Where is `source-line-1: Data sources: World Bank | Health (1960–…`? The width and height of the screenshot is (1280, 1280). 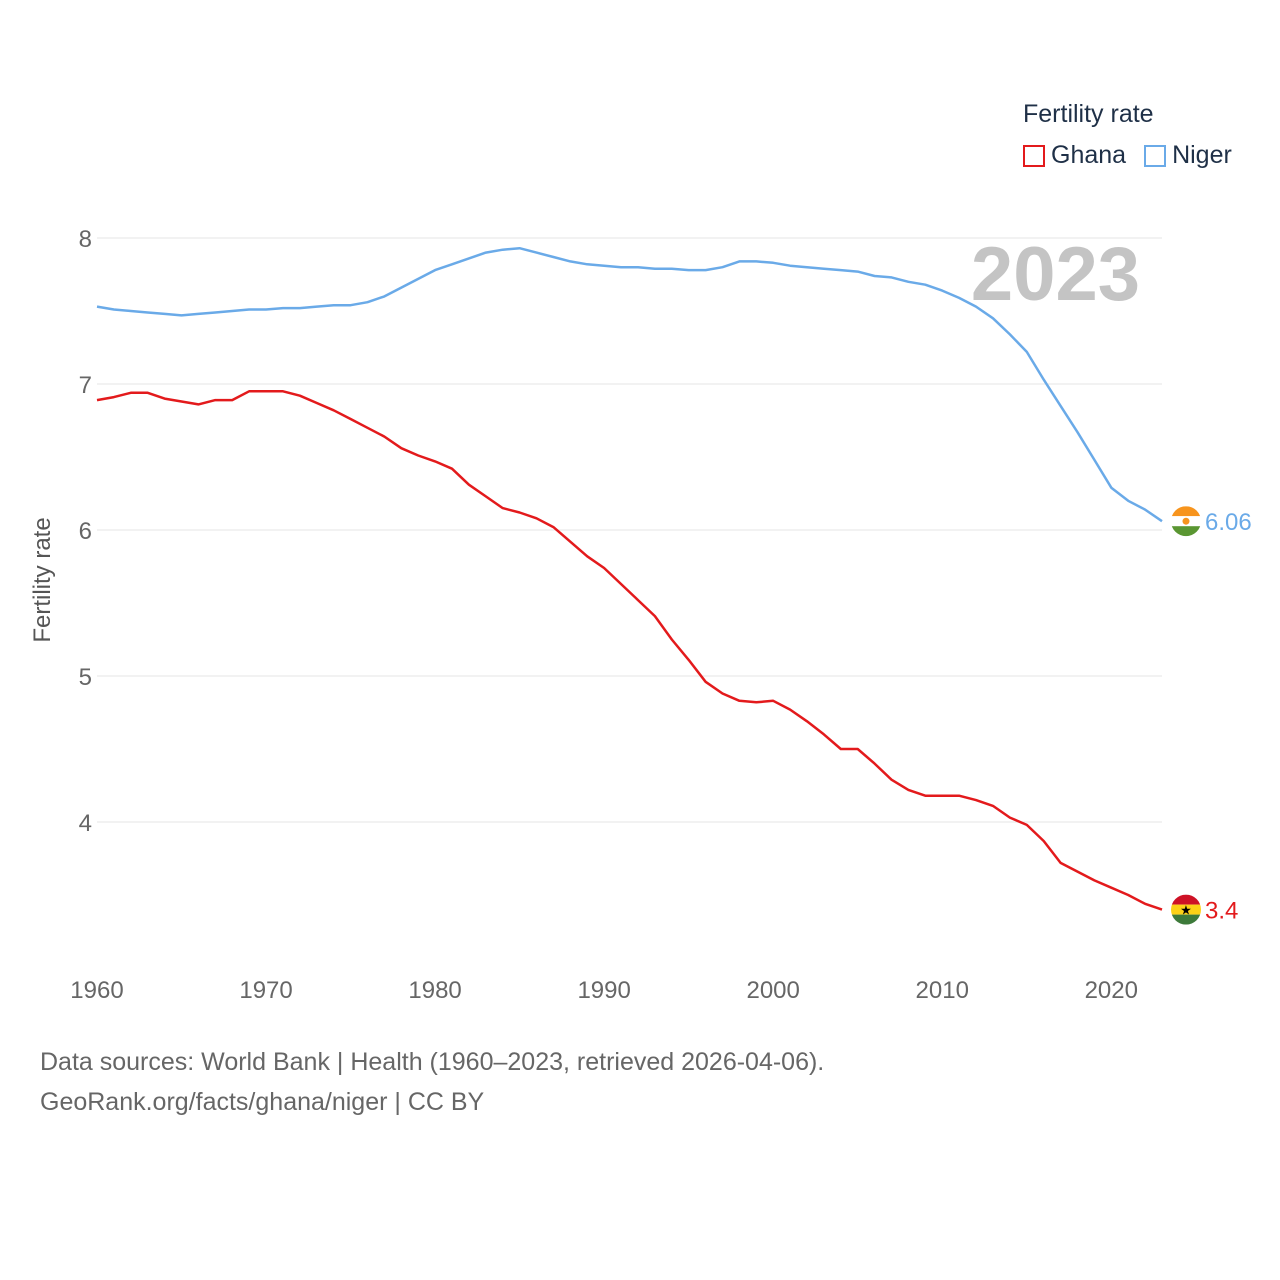 source-line-1: Data sources: World Bank | Health (1960–… is located at coordinates (432, 1062).